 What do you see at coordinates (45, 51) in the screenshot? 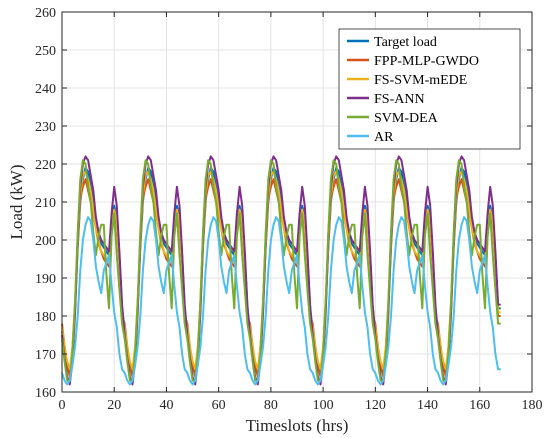
I see `y-tick-label: 250` at bounding box center [45, 51].